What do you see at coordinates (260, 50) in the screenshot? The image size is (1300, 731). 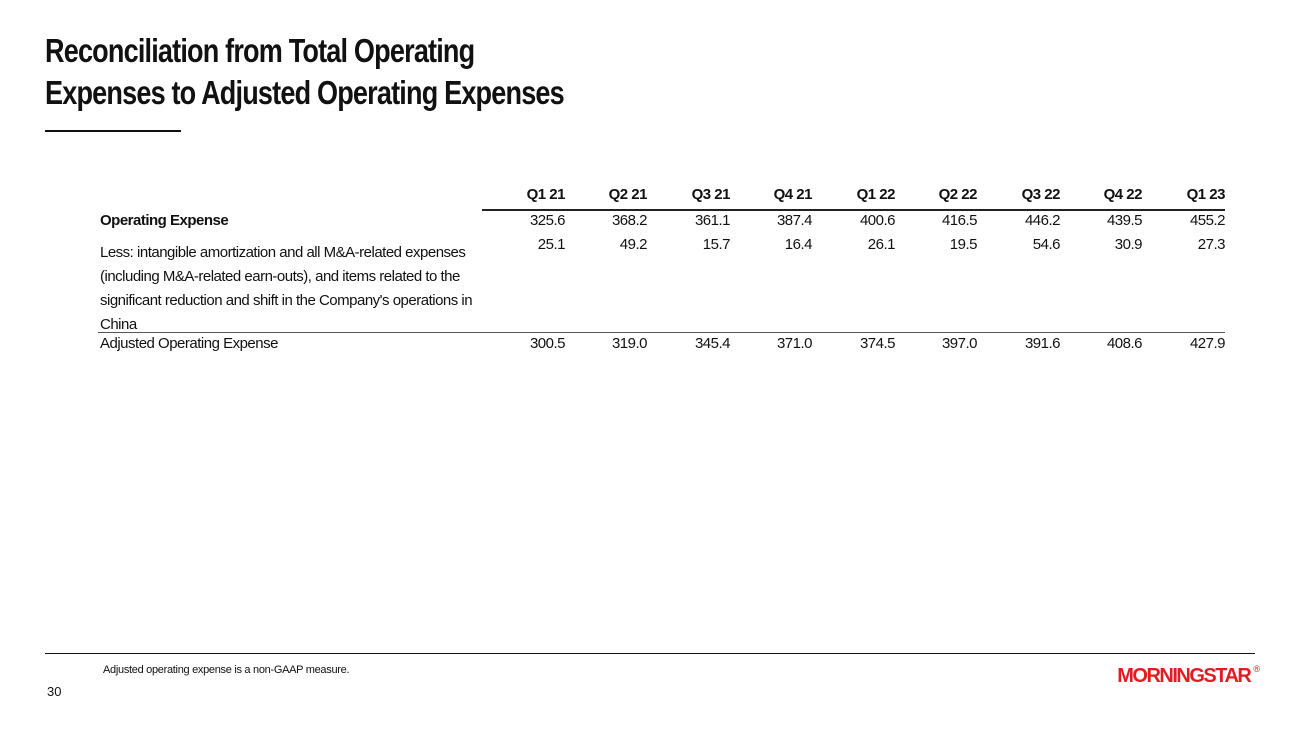 I see `title-line-1: Reconciliation from Total Operating` at bounding box center [260, 50].